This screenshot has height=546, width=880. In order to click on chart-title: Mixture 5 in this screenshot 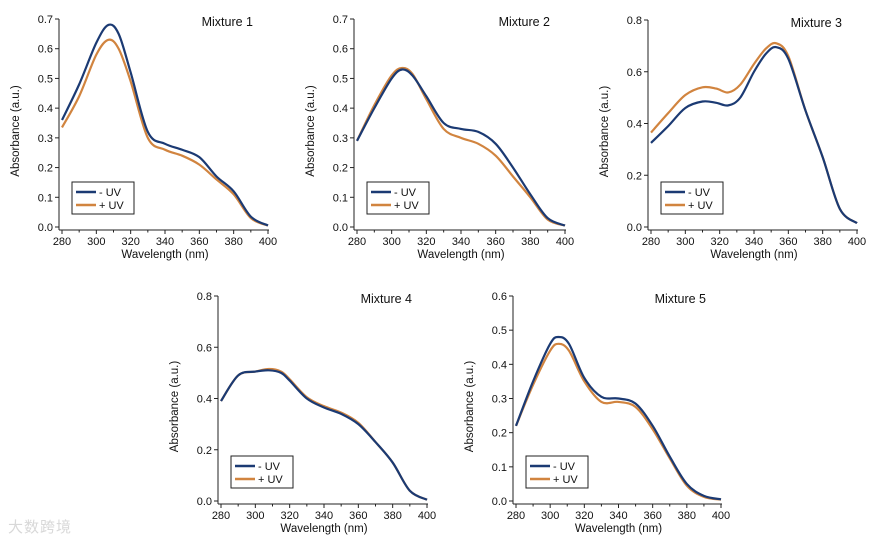, I will do `click(680, 299)`.